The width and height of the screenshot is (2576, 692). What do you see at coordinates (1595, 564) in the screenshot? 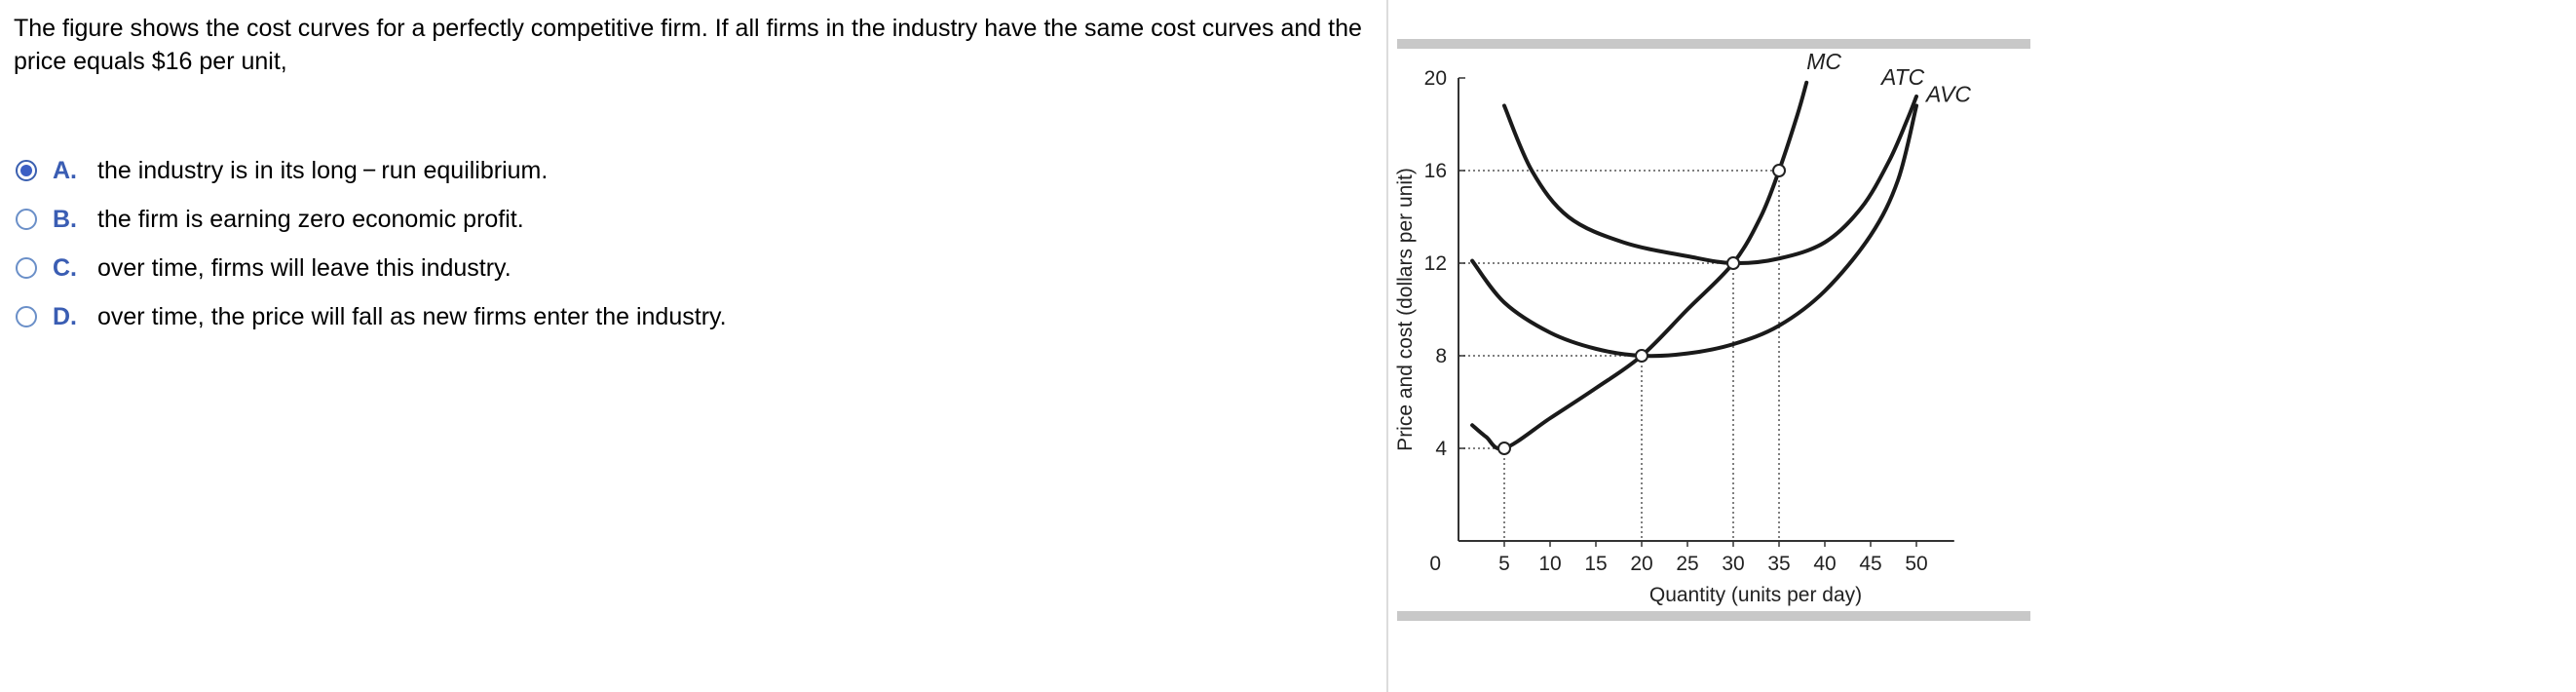
I see `x-tick-label: 15` at bounding box center [1595, 564].